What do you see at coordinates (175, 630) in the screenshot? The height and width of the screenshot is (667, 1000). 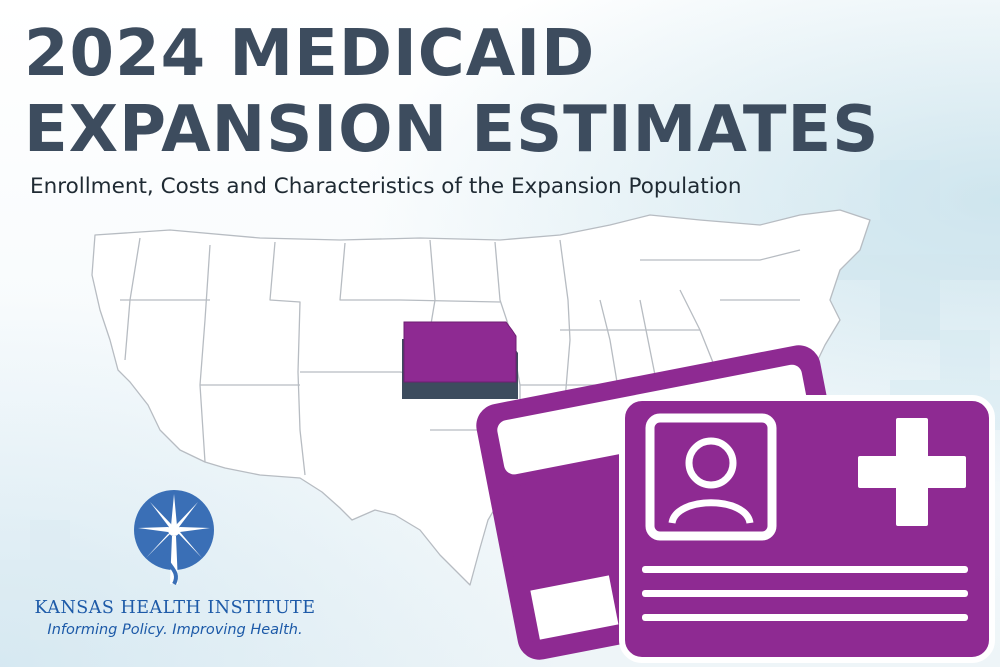 I see `org-tagline: Informing Policy. Improving Health.` at bounding box center [175, 630].